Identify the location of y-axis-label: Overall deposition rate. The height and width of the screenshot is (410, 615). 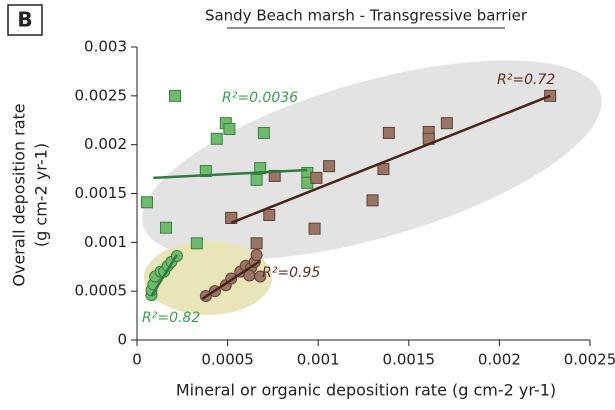
(19, 194).